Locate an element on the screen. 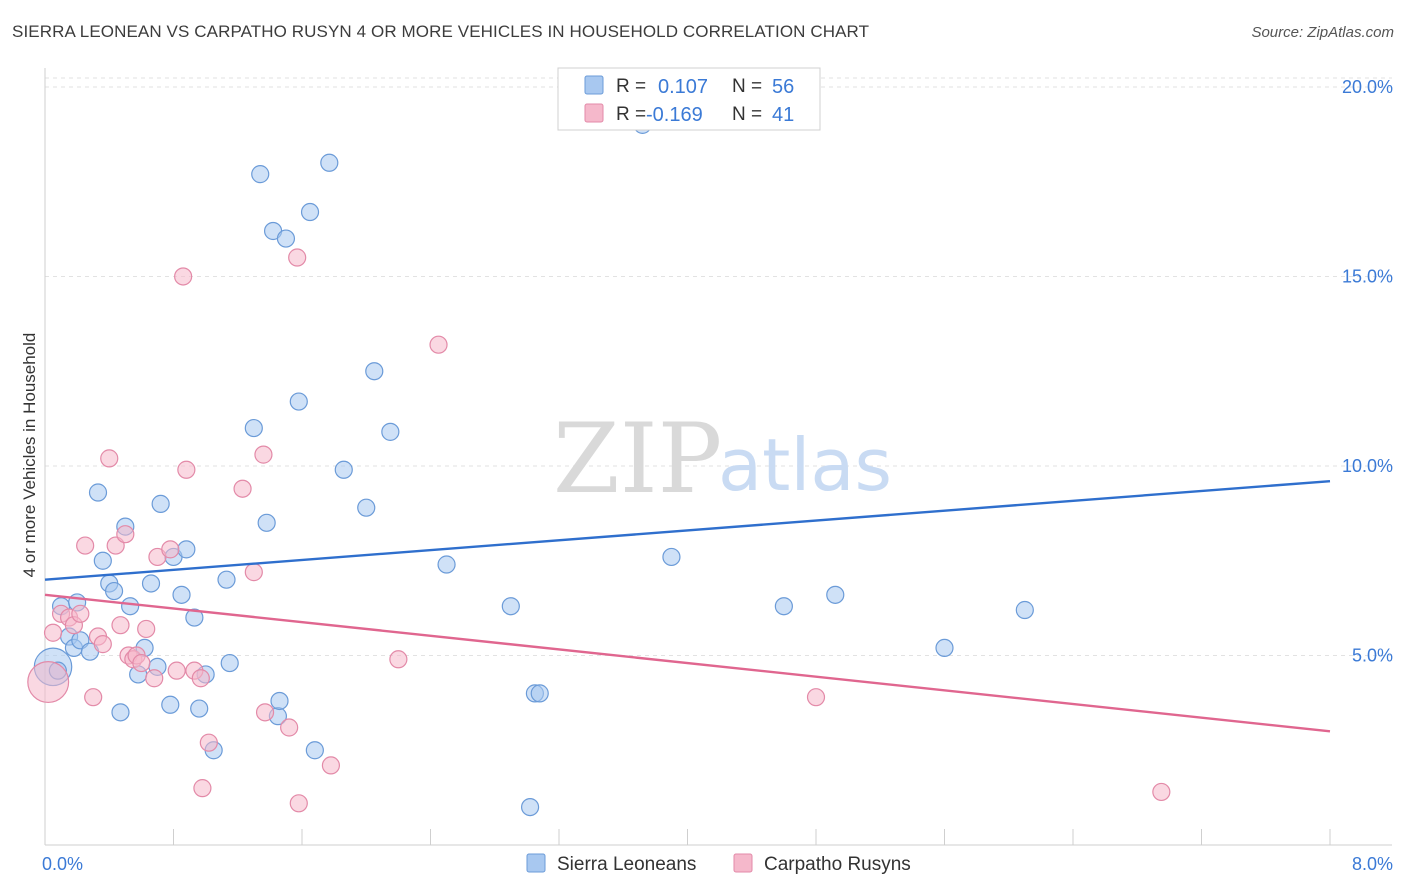 This screenshot has width=1406, height=892. correlation-legend: R = 0.107 N = 56 R = -0.169 N = 41 is located at coordinates (689, 99).